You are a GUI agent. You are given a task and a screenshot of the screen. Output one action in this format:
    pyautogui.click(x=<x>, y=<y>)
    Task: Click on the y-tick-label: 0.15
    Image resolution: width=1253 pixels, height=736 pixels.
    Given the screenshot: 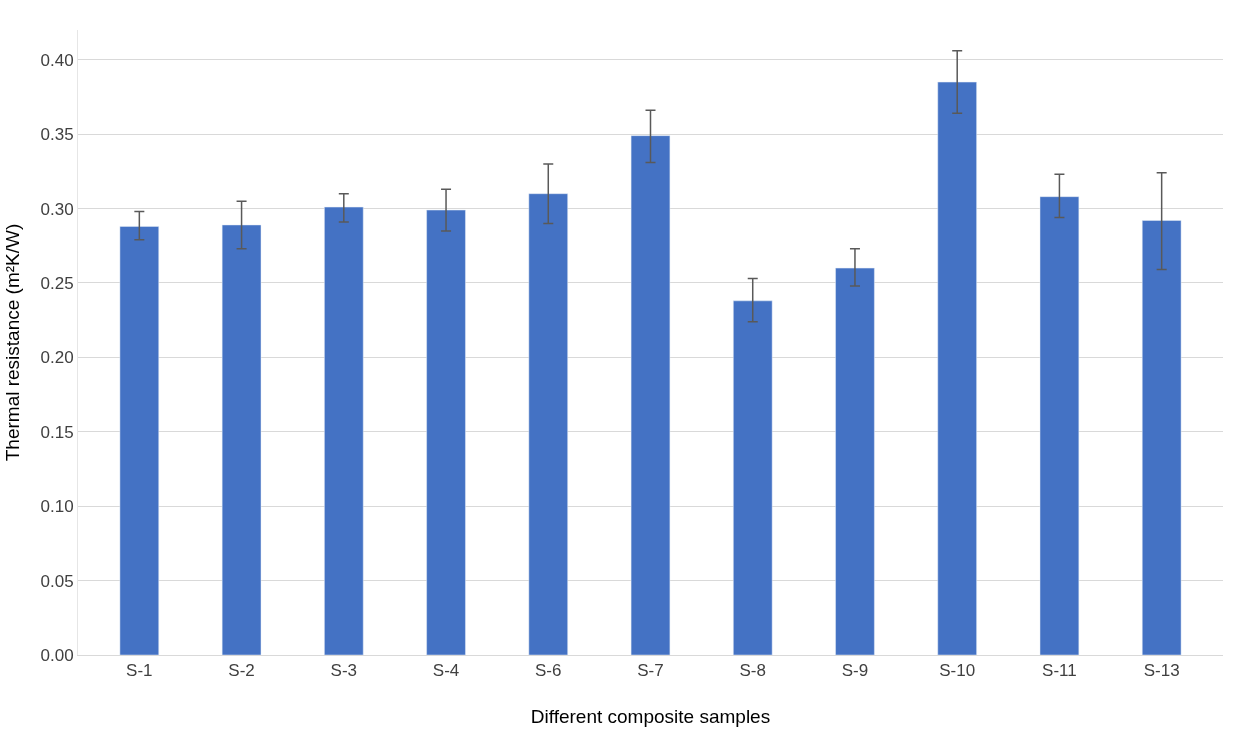 What is the action you would take?
    pyautogui.click(x=57, y=432)
    